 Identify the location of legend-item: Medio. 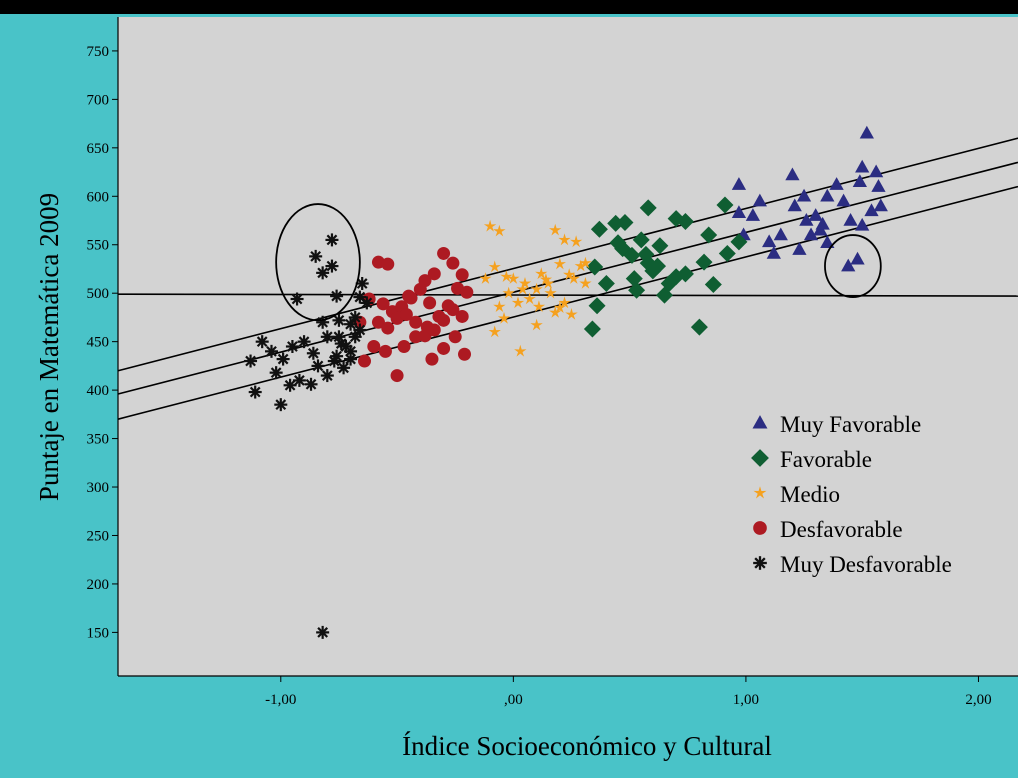
(796, 494).